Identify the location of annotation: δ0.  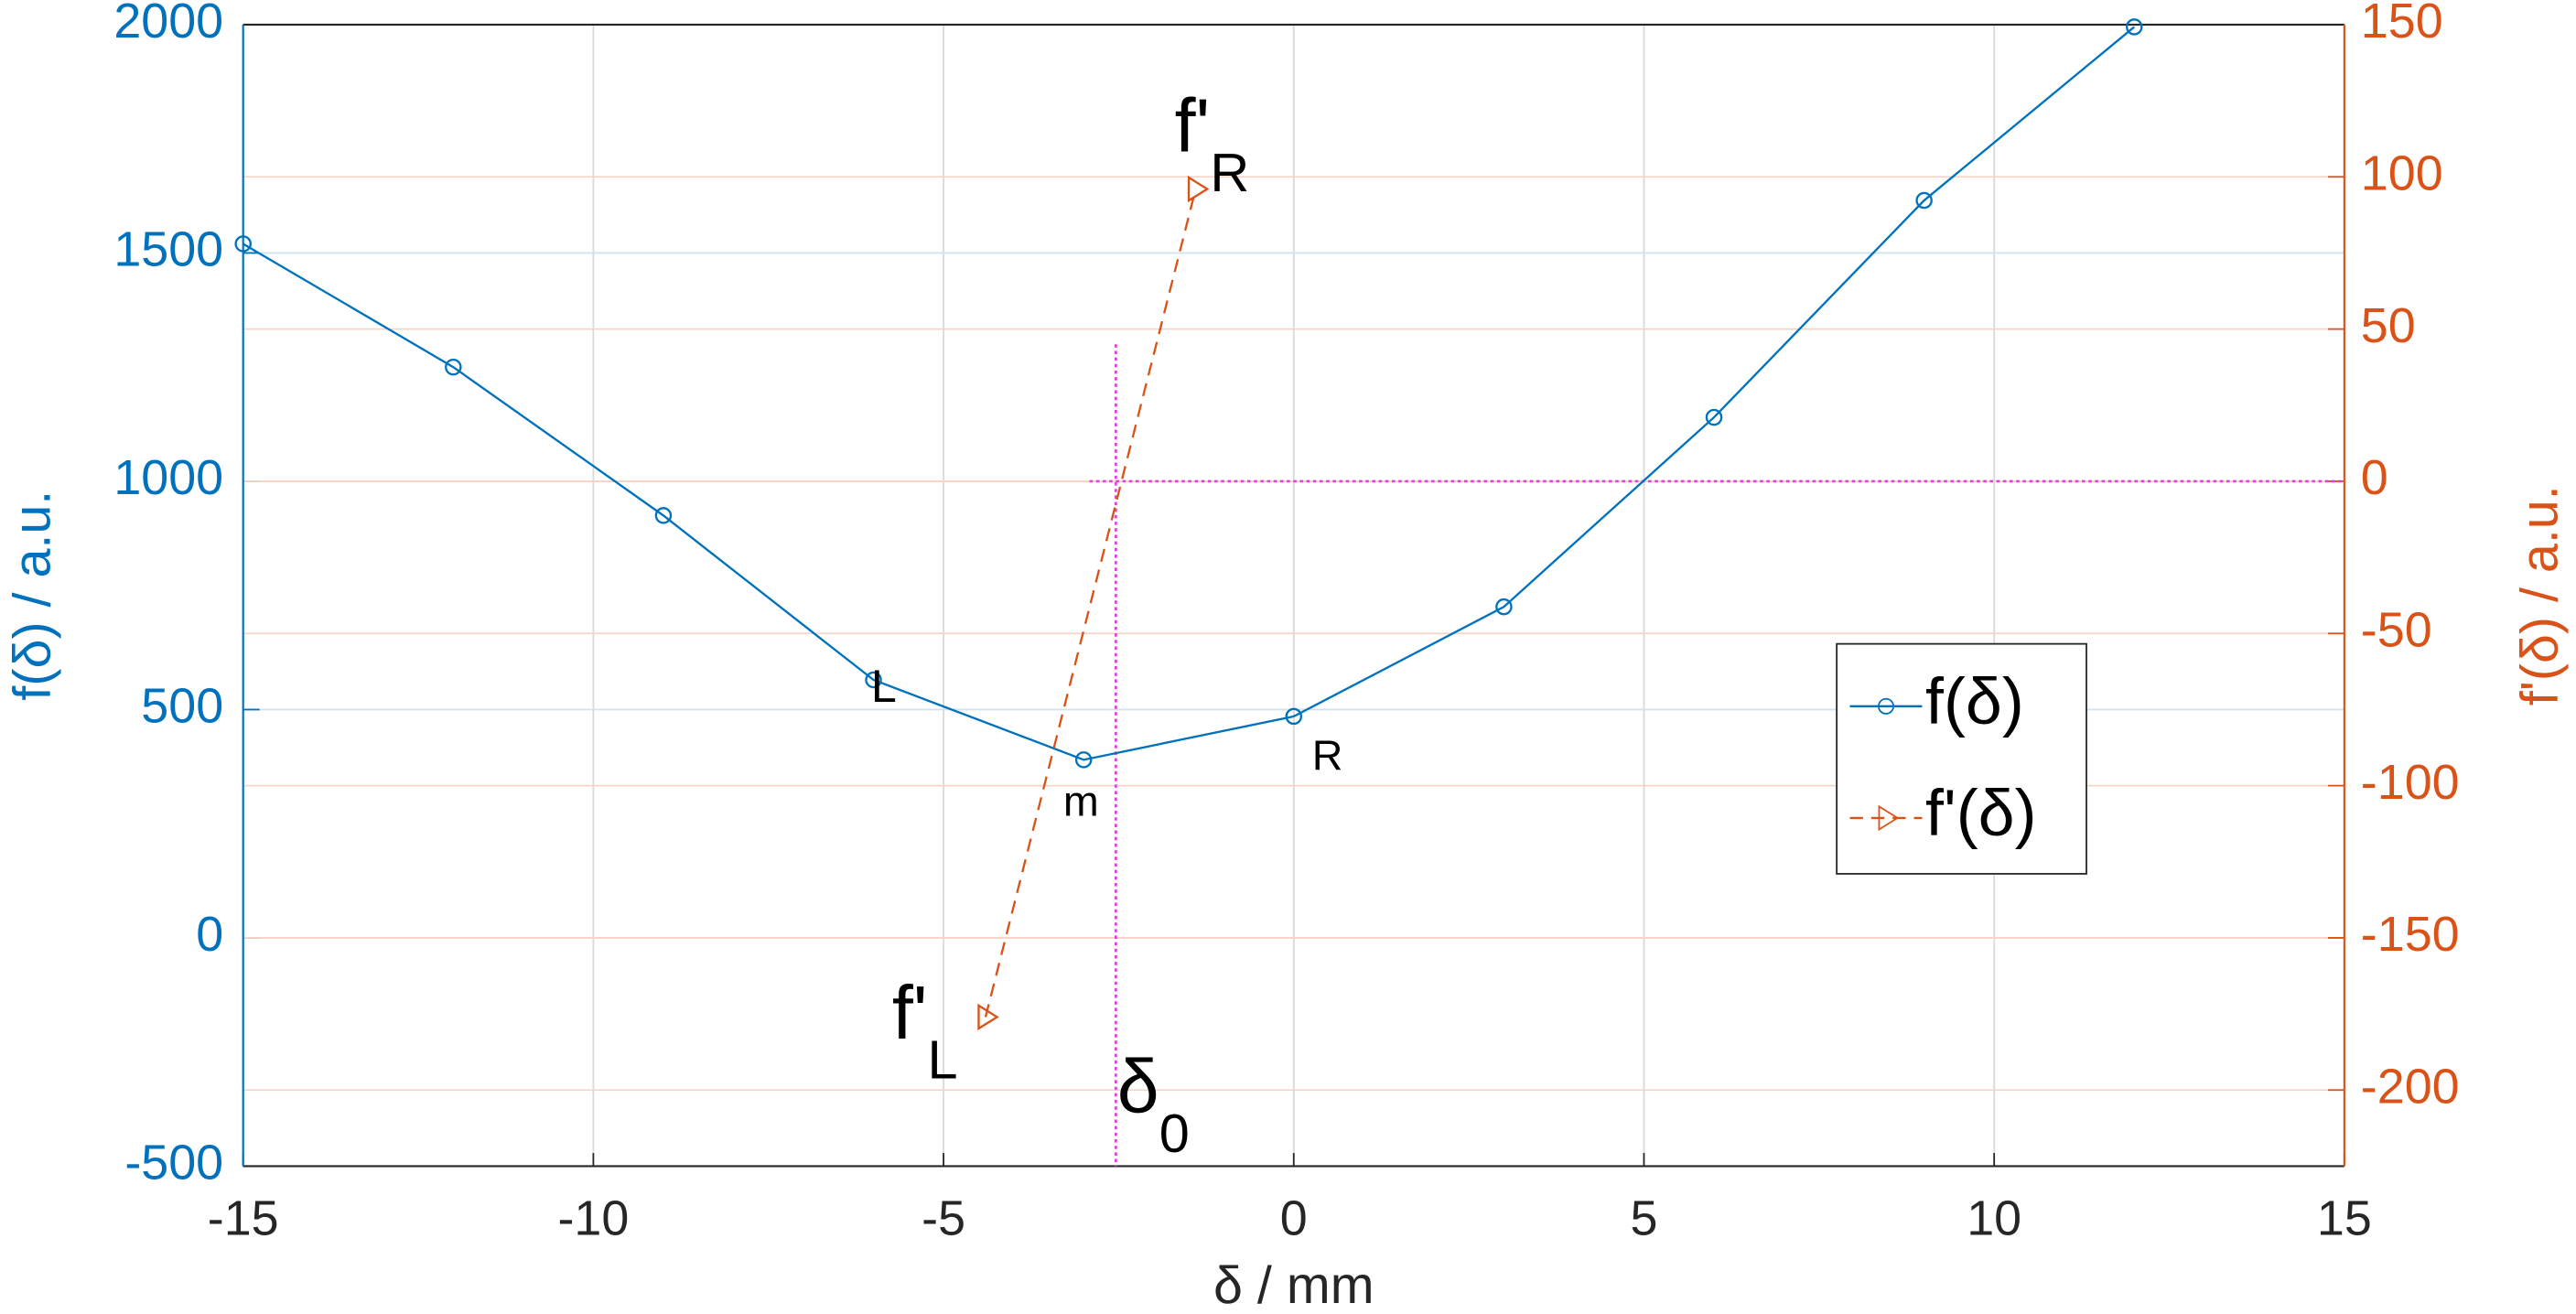
(1153, 1103).